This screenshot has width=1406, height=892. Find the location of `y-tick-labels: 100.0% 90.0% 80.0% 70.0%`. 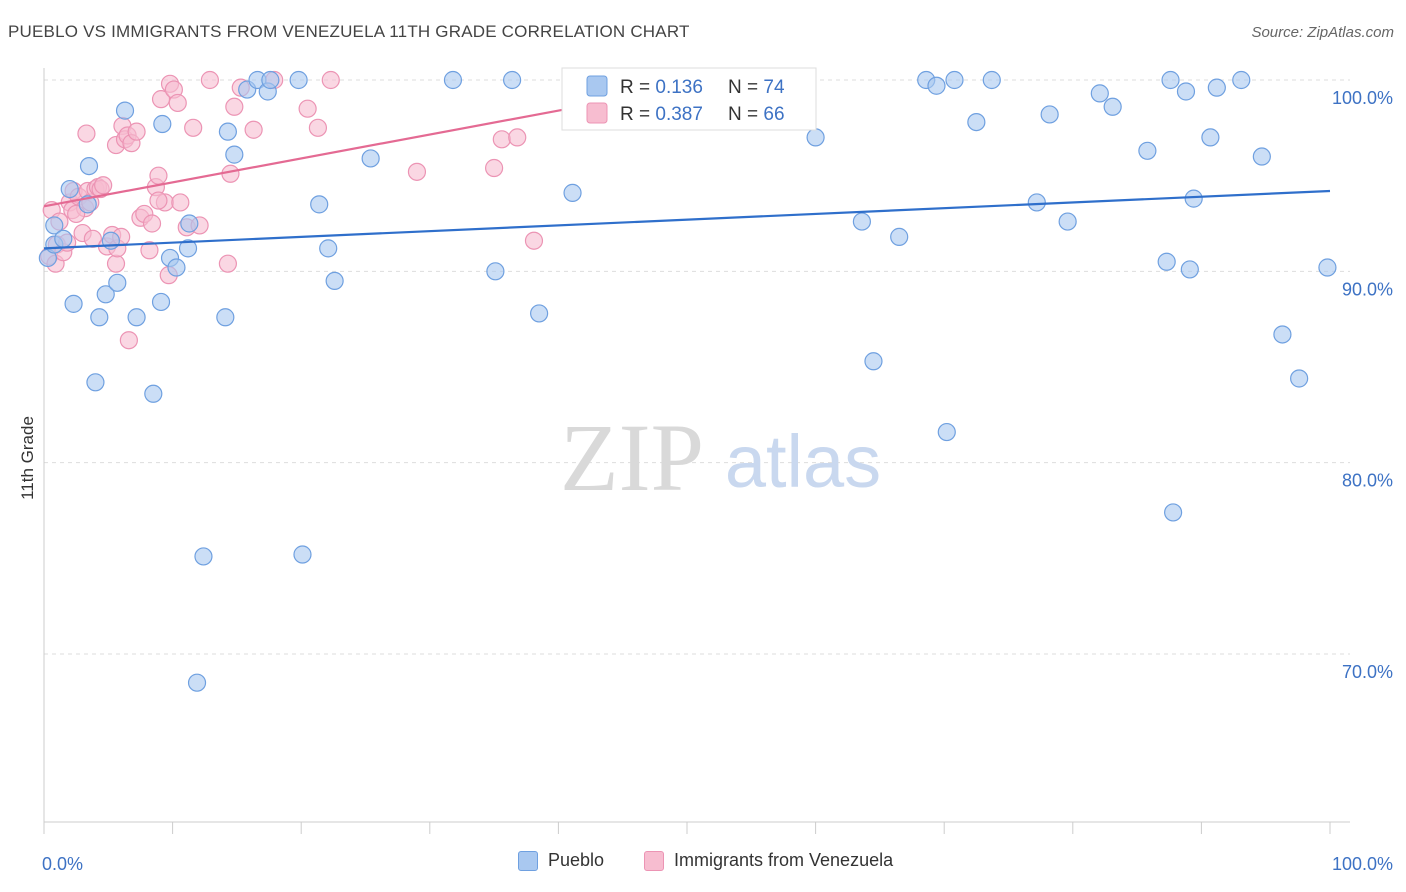

y-tick-labels: 100.0% 90.0% 80.0% 70.0% is located at coordinates (1362, 385).